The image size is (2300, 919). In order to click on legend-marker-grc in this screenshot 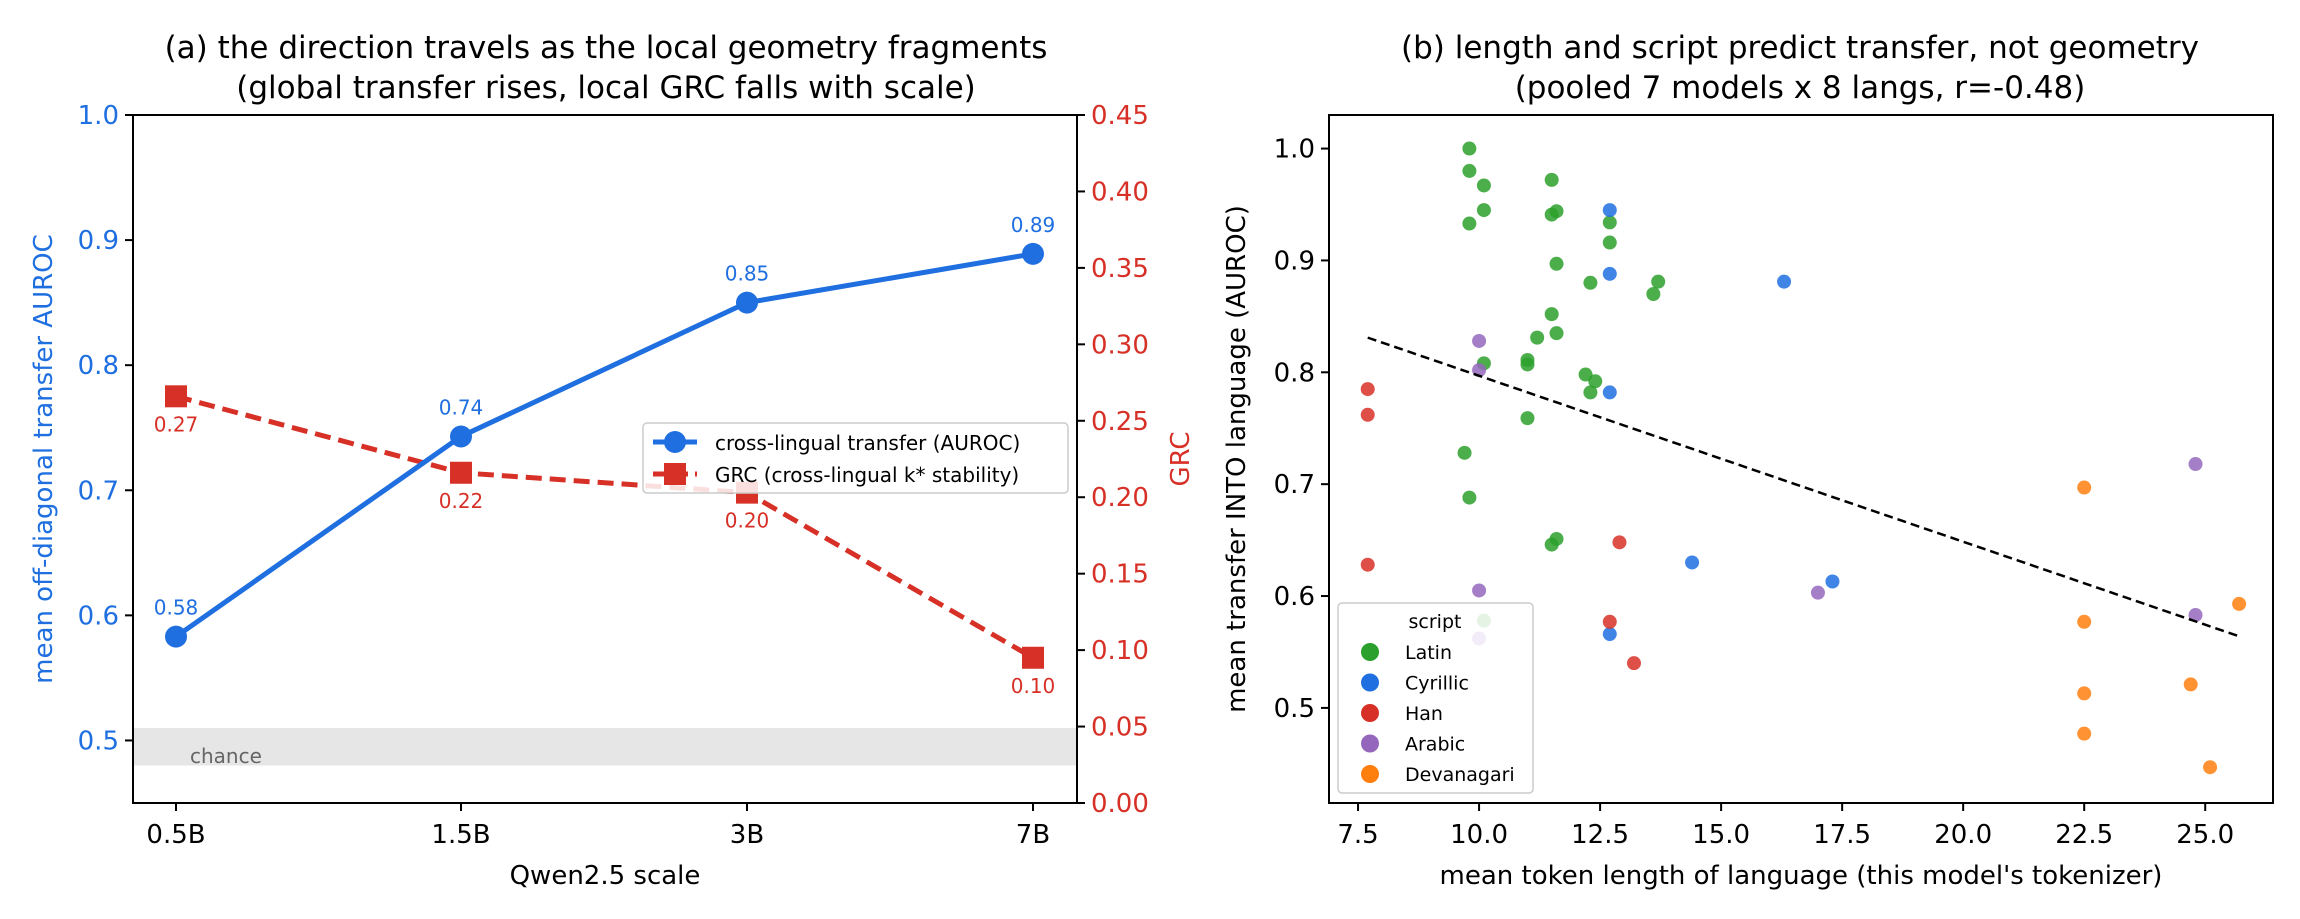, I will do `click(675, 474)`.